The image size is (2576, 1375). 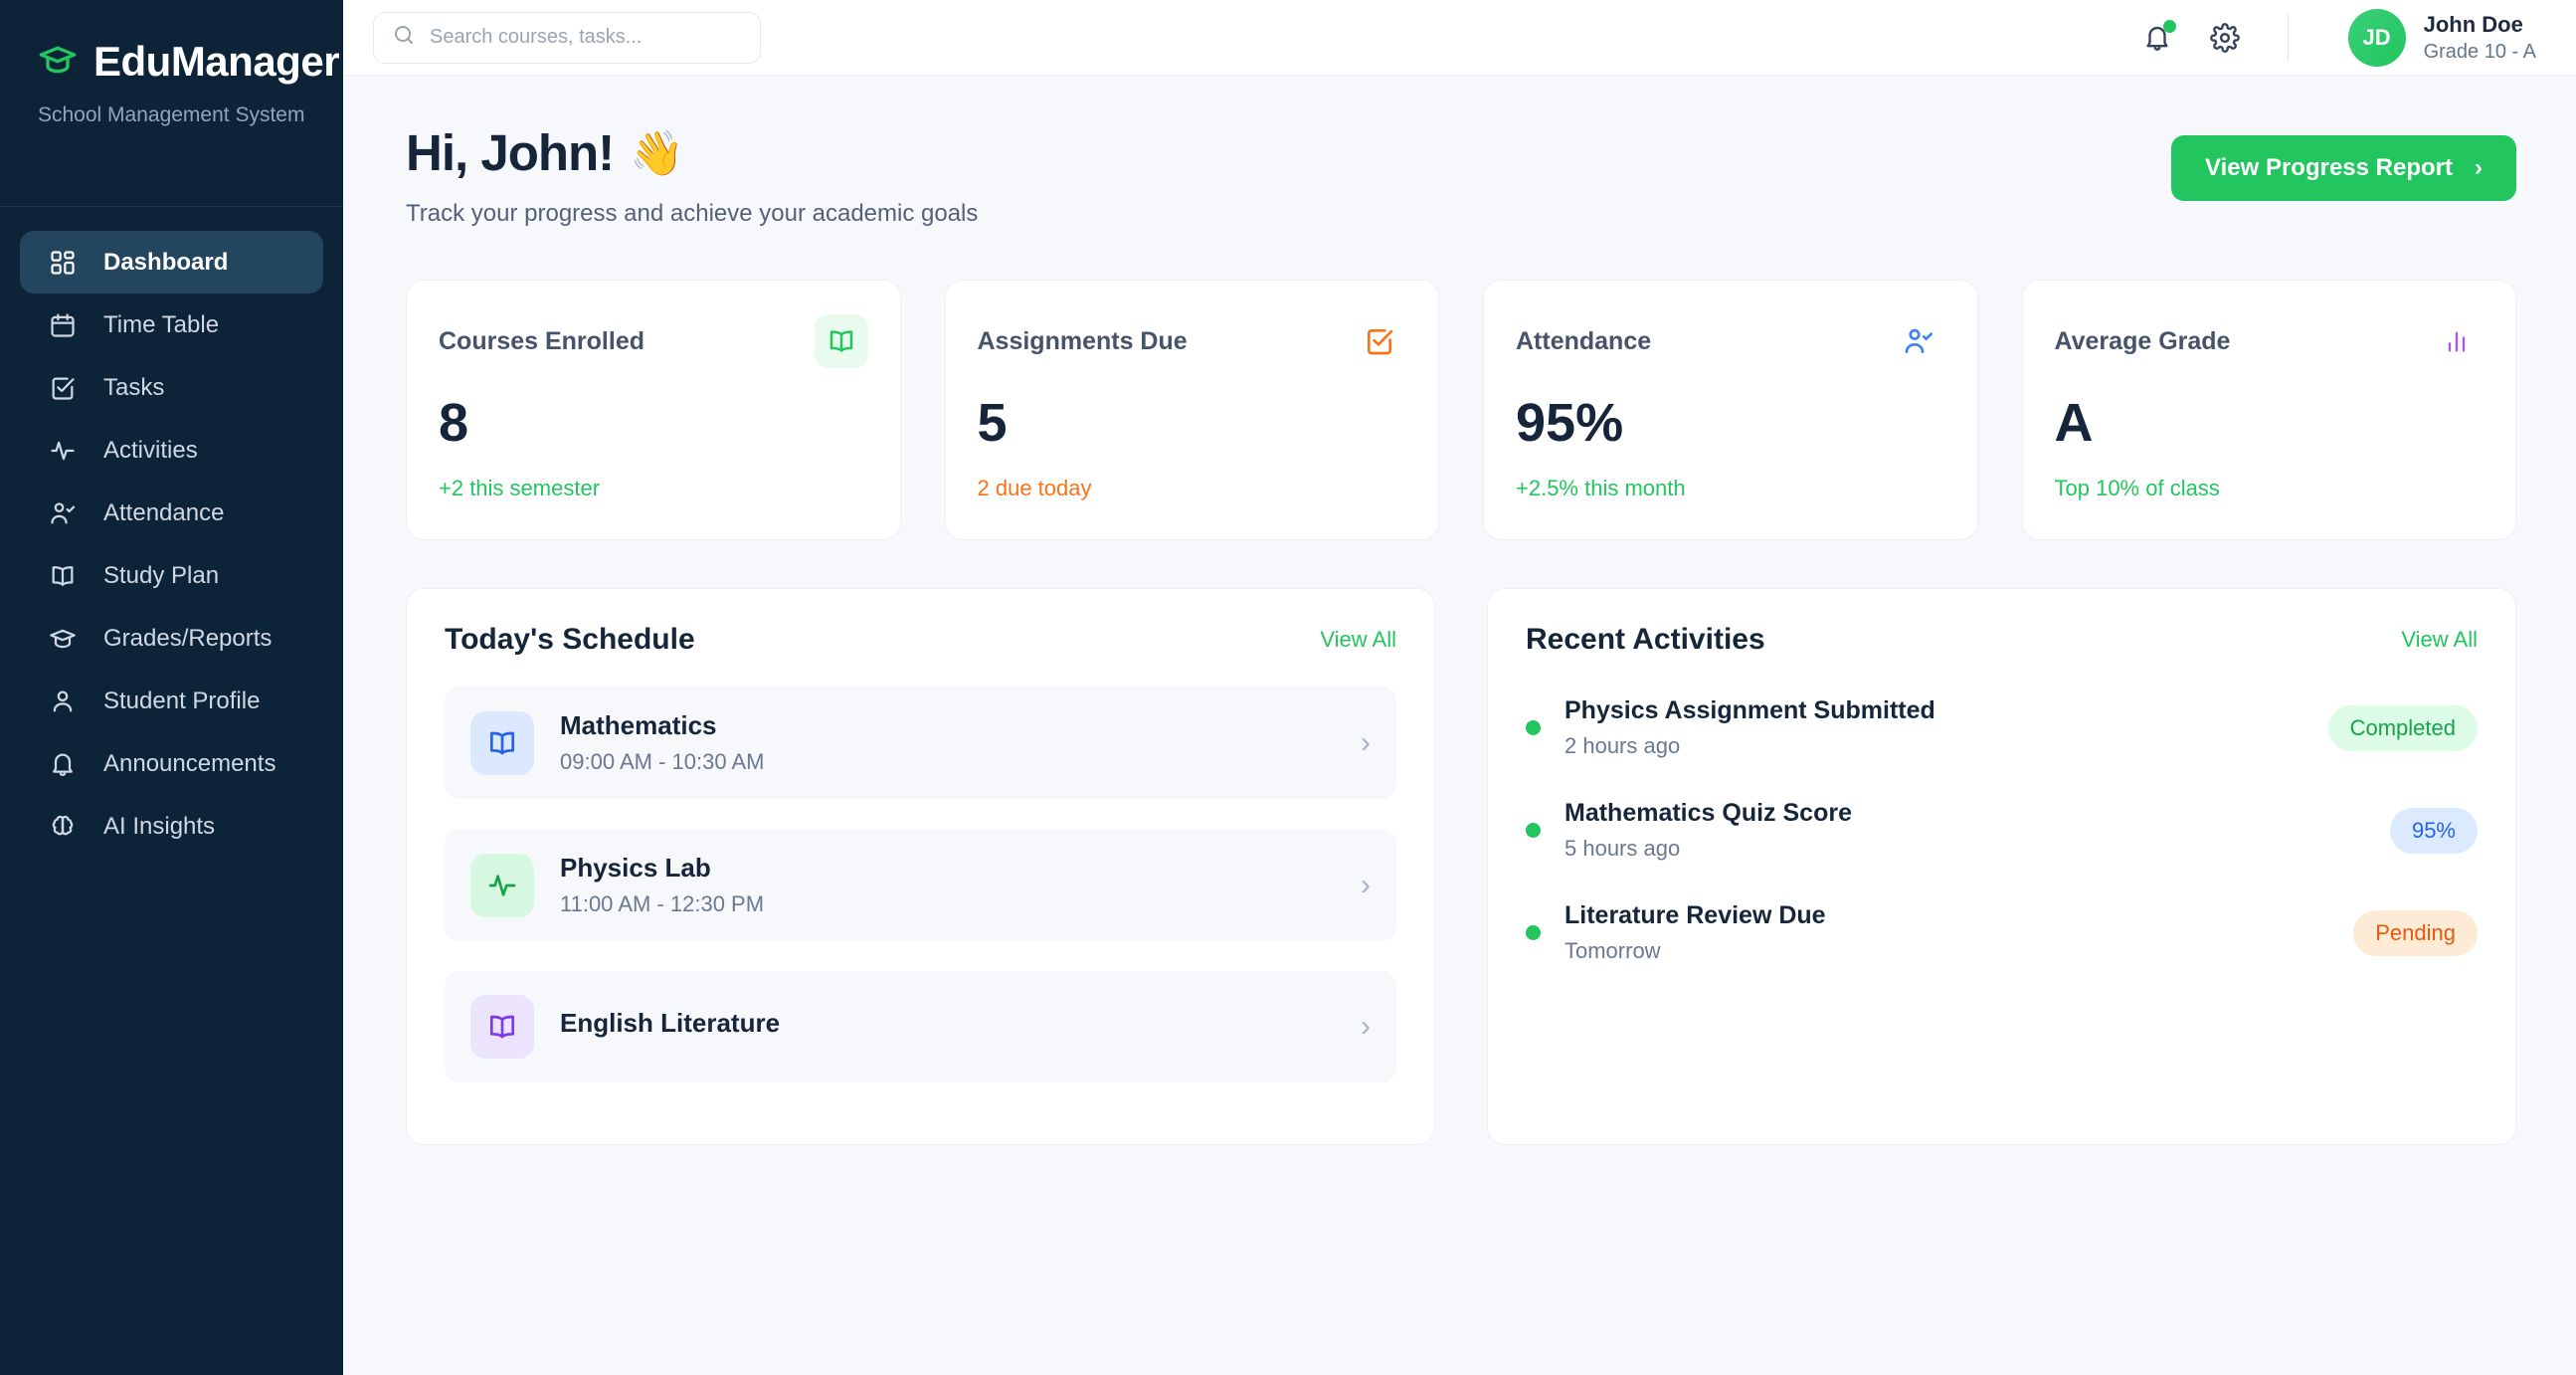 I want to click on sidebar-item-label: Attendance, so click(x=164, y=512).